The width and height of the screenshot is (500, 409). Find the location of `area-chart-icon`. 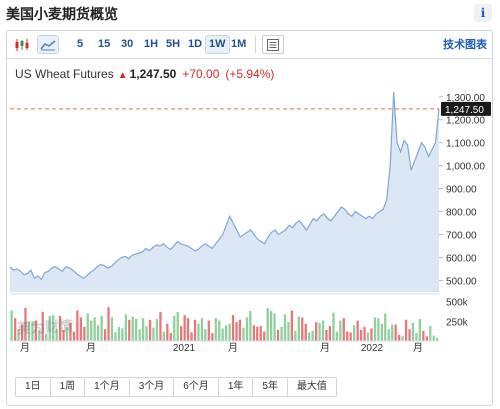

area-chart-icon is located at coordinates (48, 44).